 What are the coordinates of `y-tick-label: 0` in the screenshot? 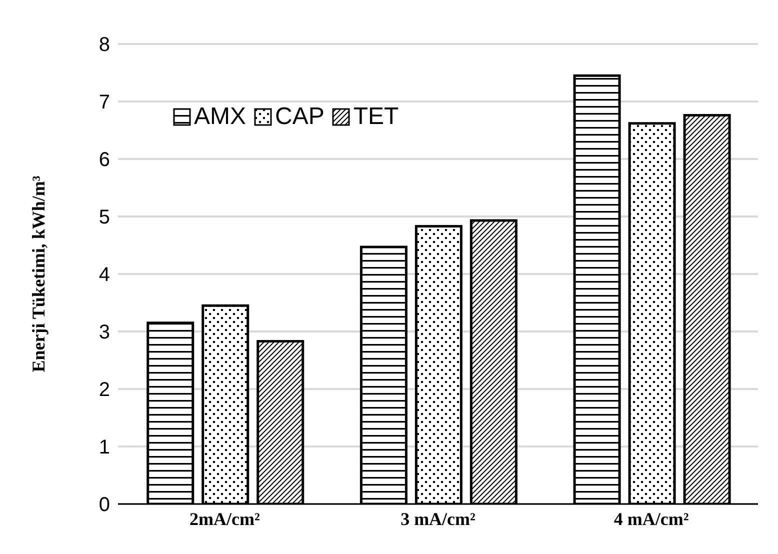 It's located at (104, 505).